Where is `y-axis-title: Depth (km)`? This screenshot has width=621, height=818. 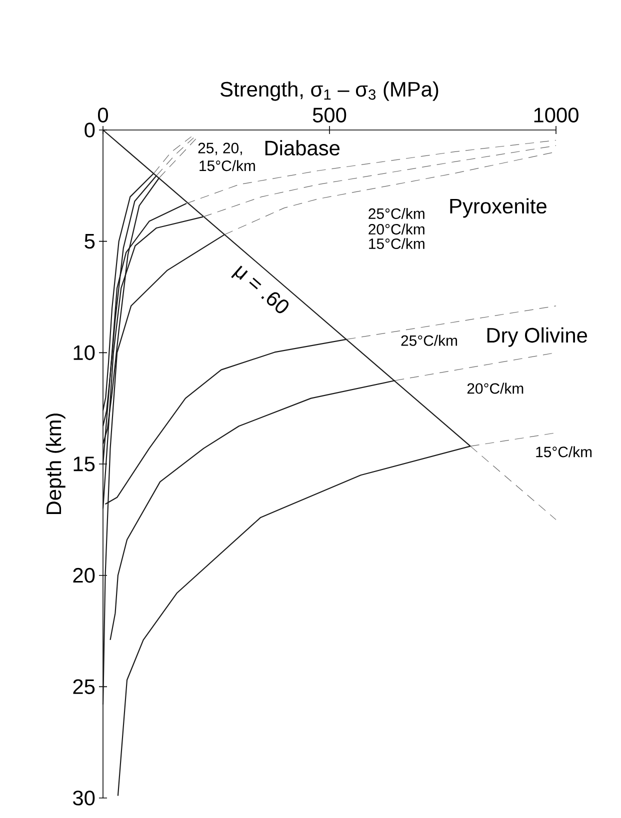 y-axis-title: Depth (km) is located at coordinates (56, 464).